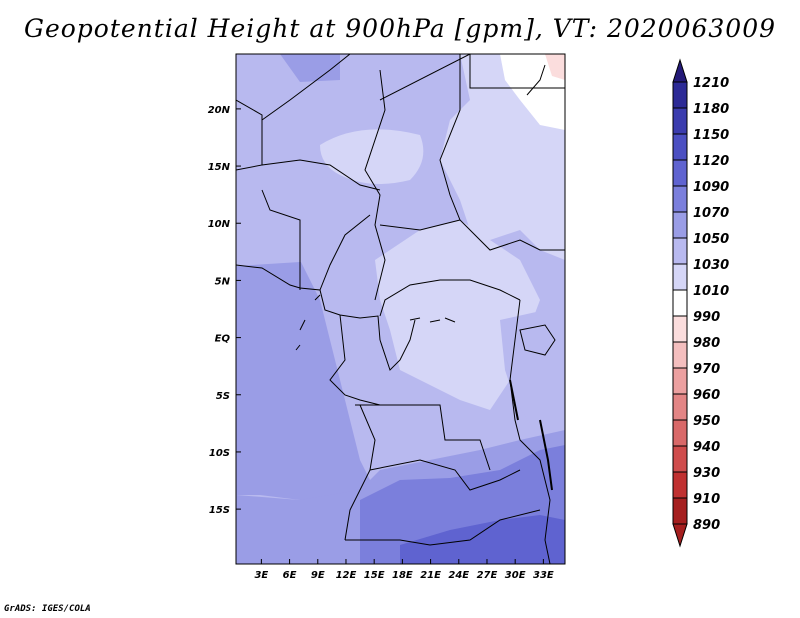 The image size is (800, 618). I want to click on border-car-north, so click(420, 225).